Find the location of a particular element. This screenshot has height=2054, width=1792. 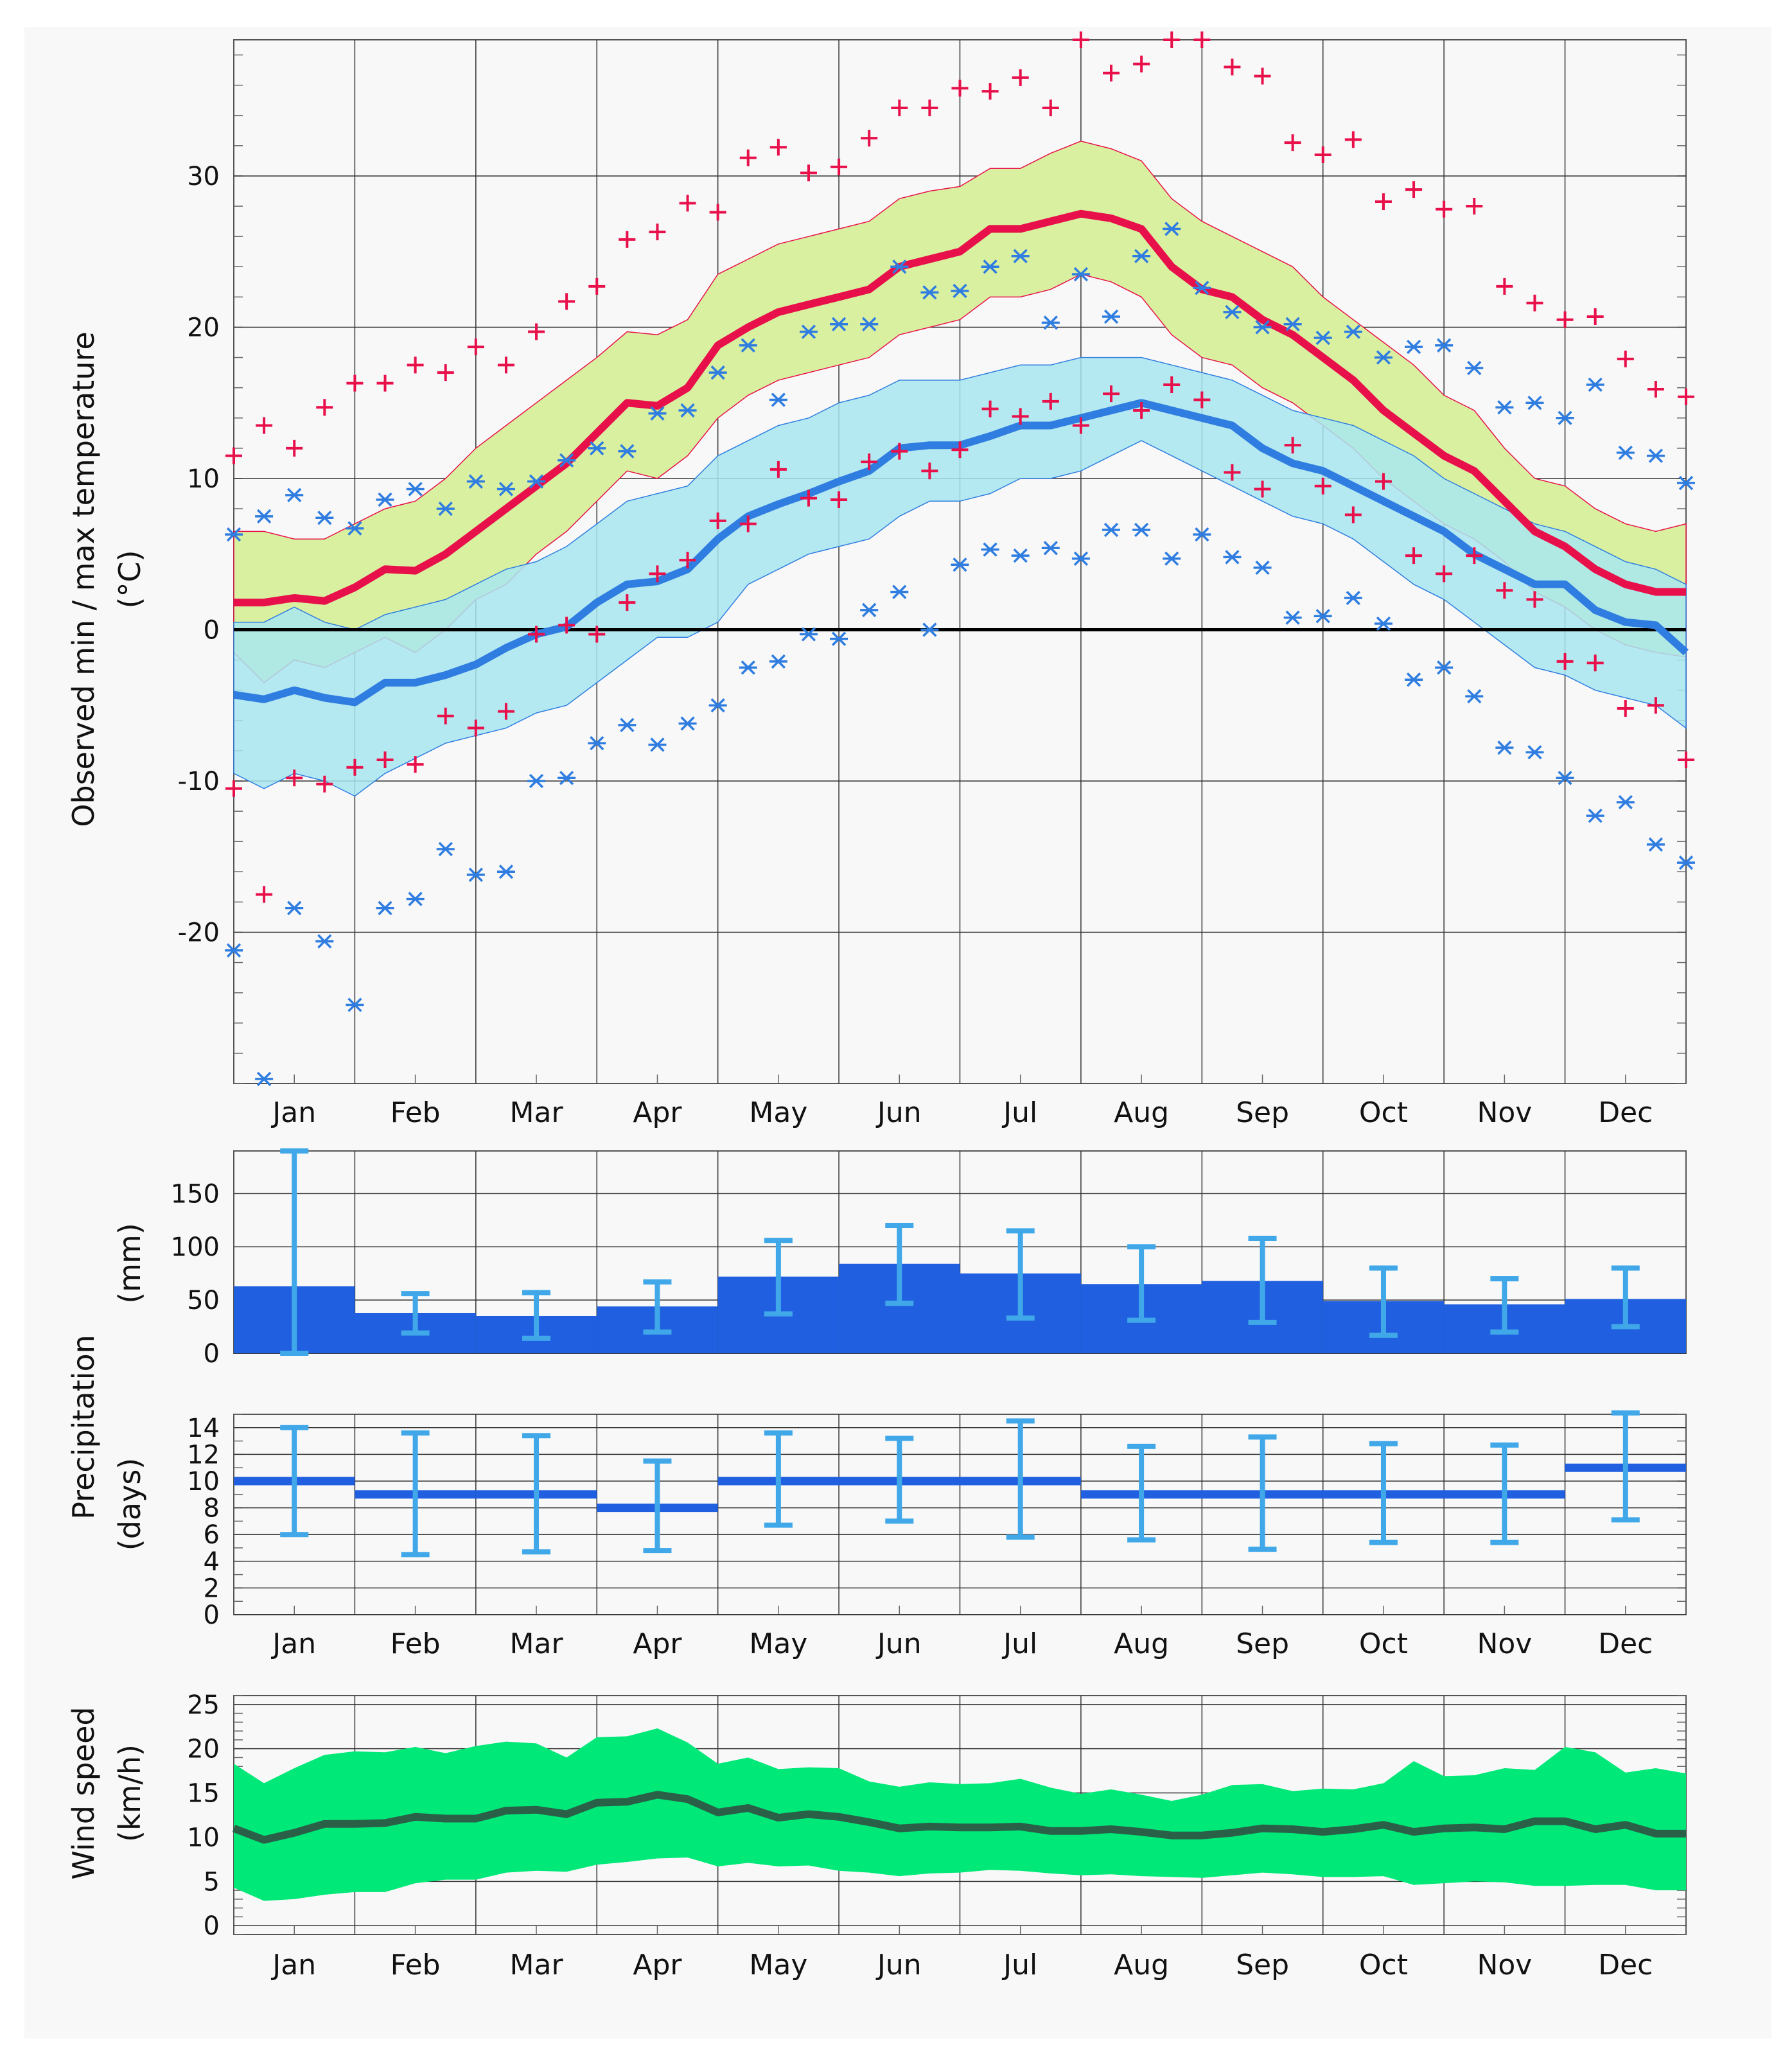

precipitation-days-y-tick-label: 10 is located at coordinates (203, 1482).